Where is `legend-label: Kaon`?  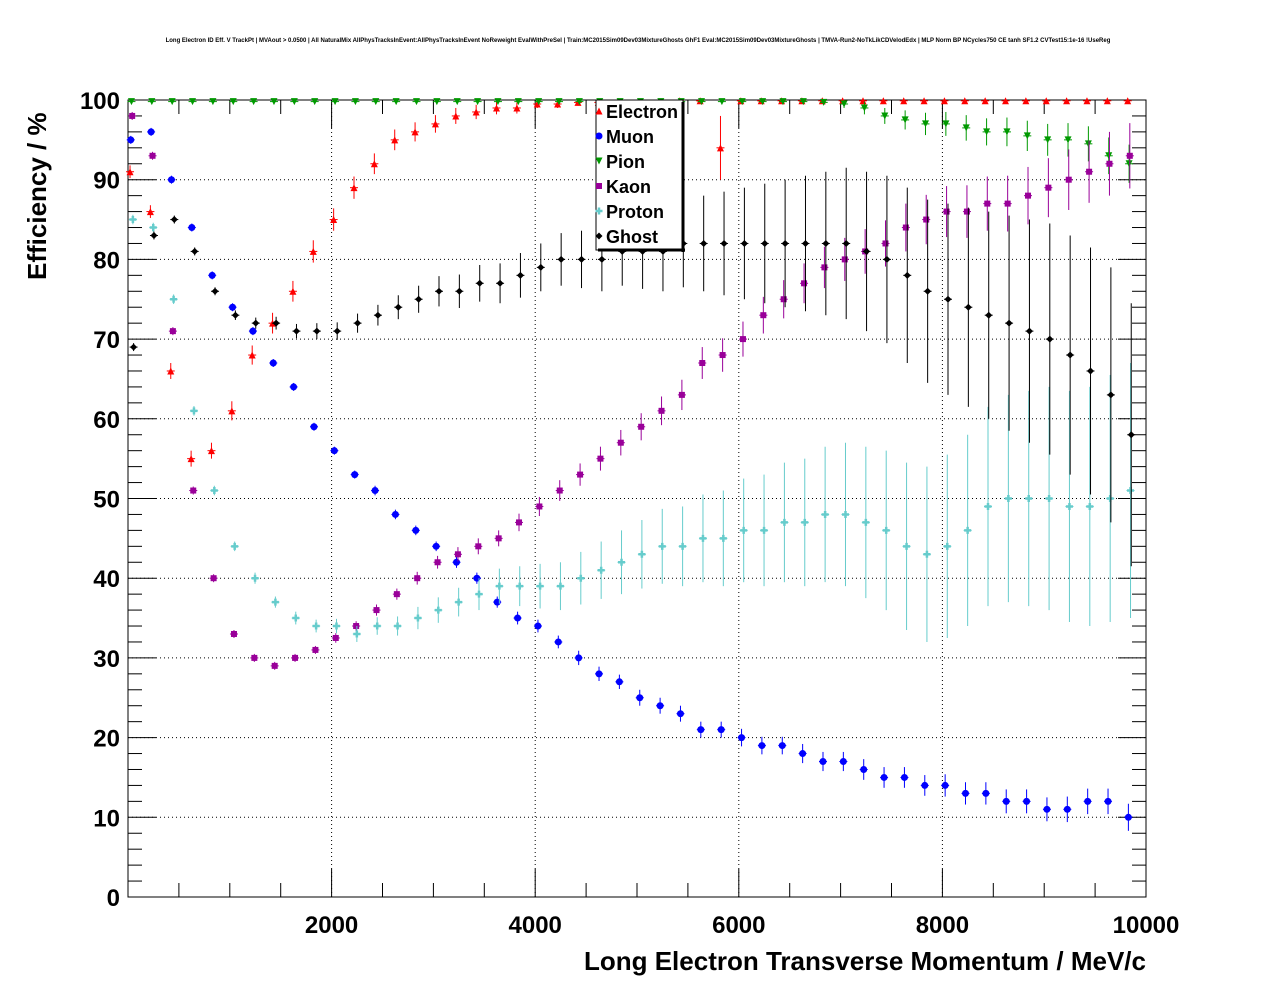 legend-label: Kaon is located at coordinates (628, 187).